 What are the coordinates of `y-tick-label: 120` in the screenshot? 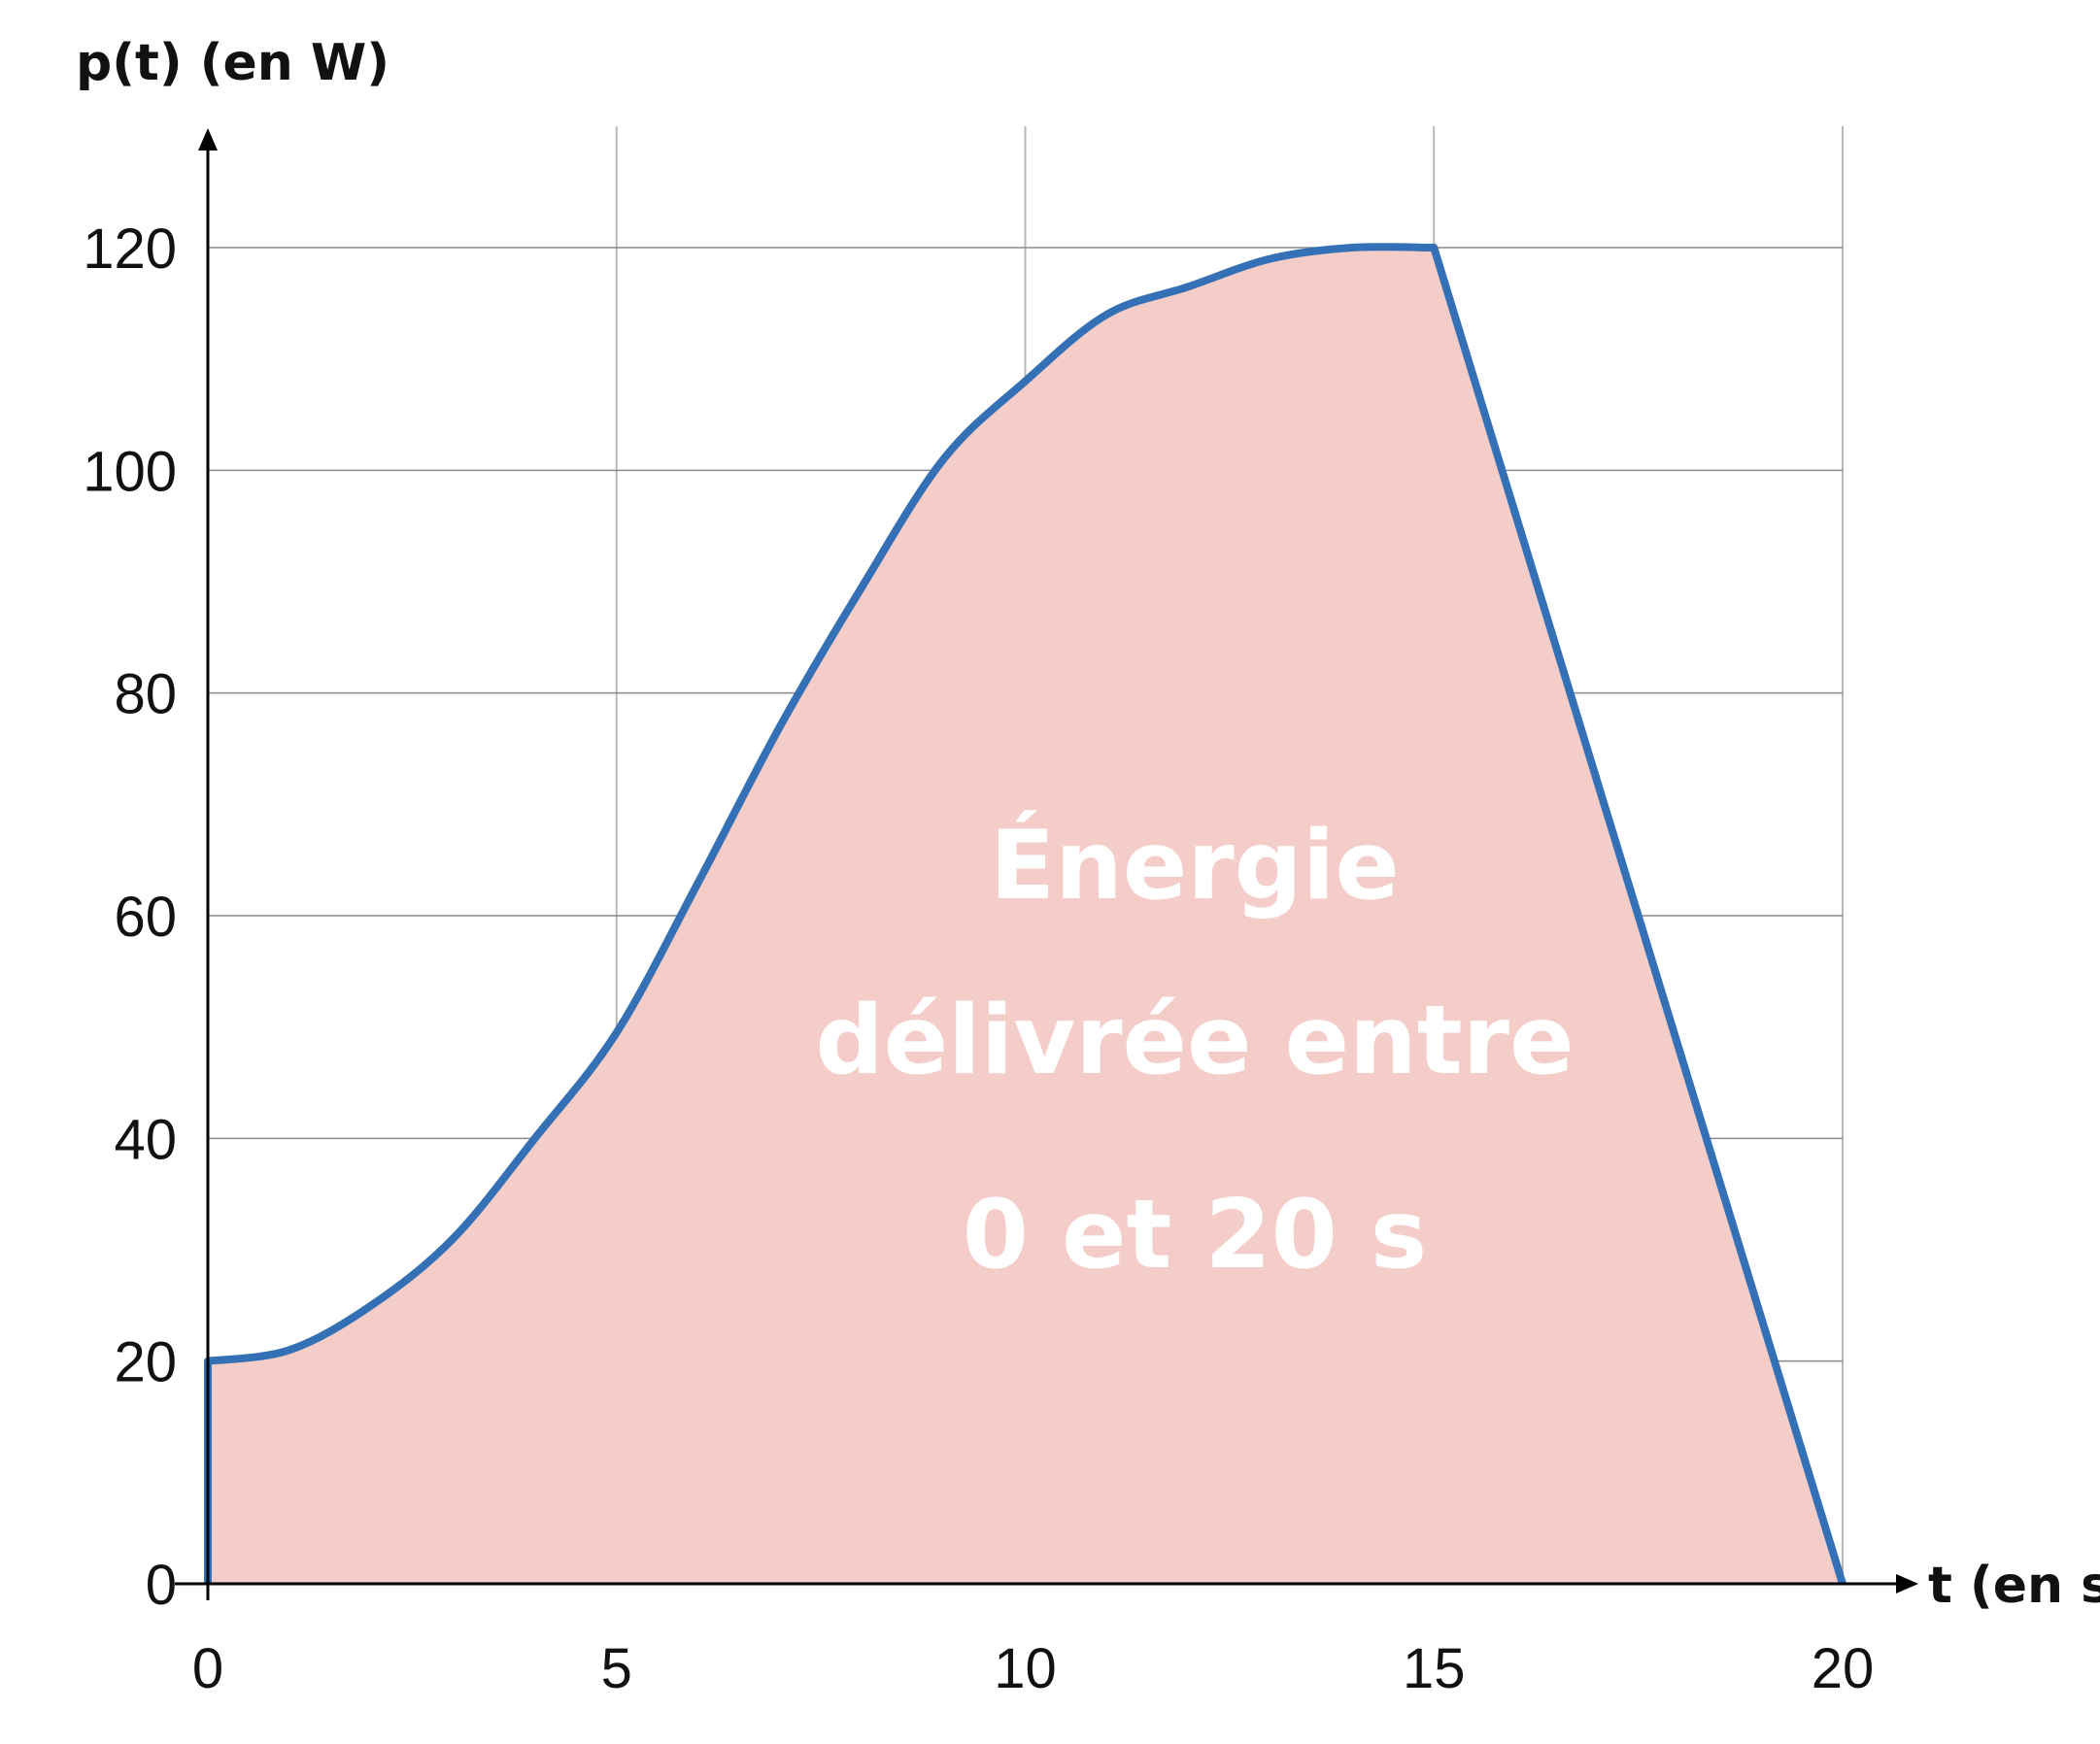 It's located at (130, 249).